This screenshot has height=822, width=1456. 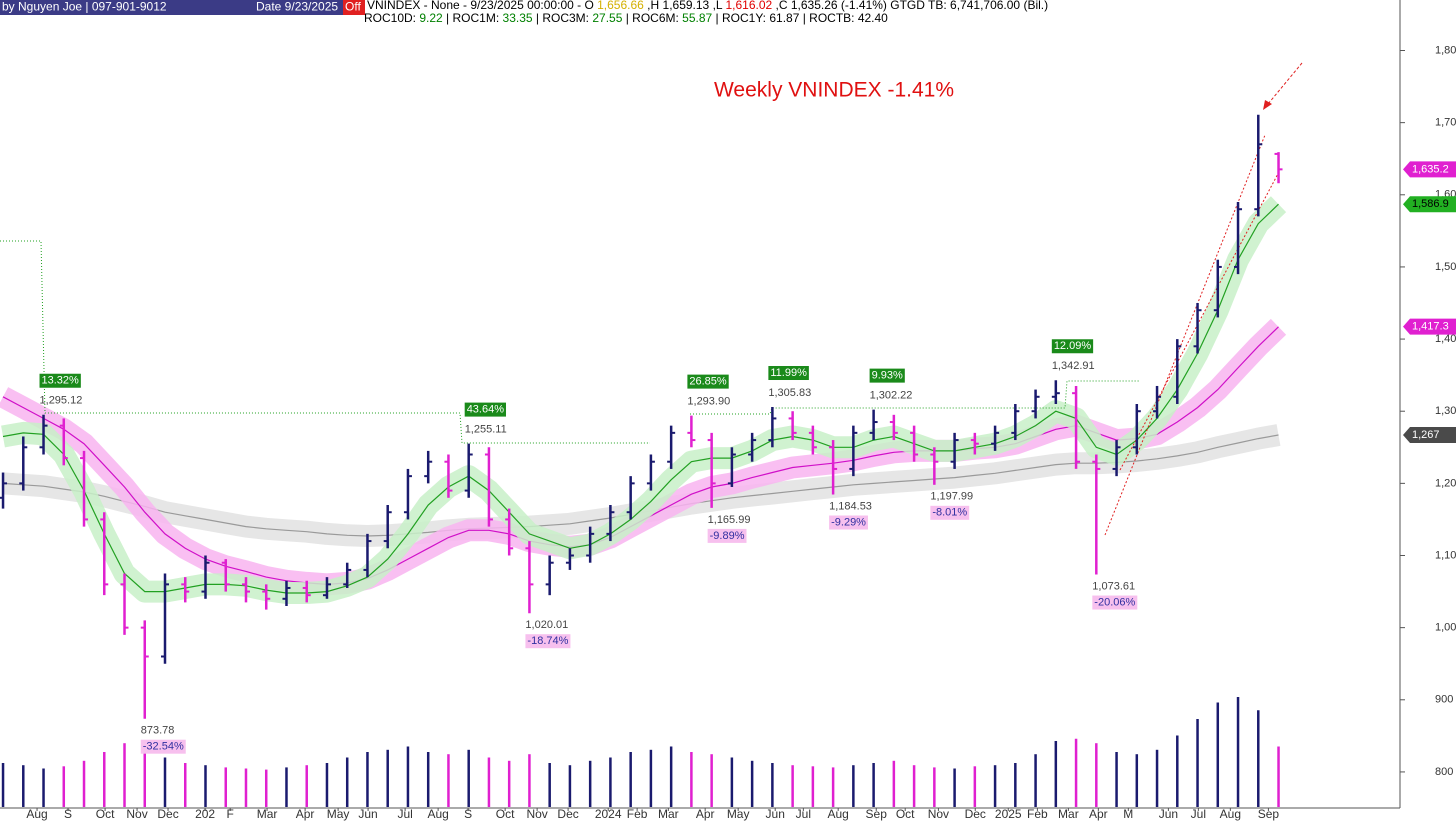 I want to click on arrow-head, so click(x=1267, y=105).